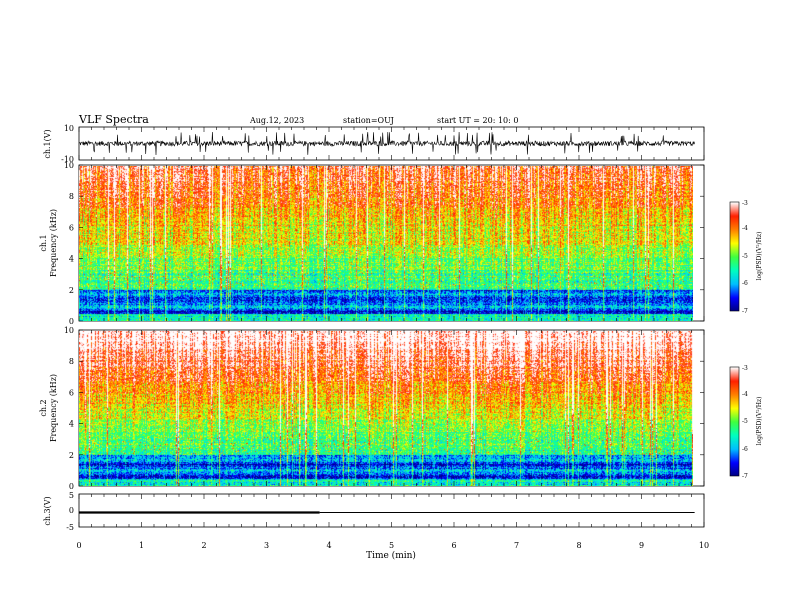  Describe the element at coordinates (69, 330) in the screenshot. I see `ch2-spectrogram-y-tick-10: 10` at that location.